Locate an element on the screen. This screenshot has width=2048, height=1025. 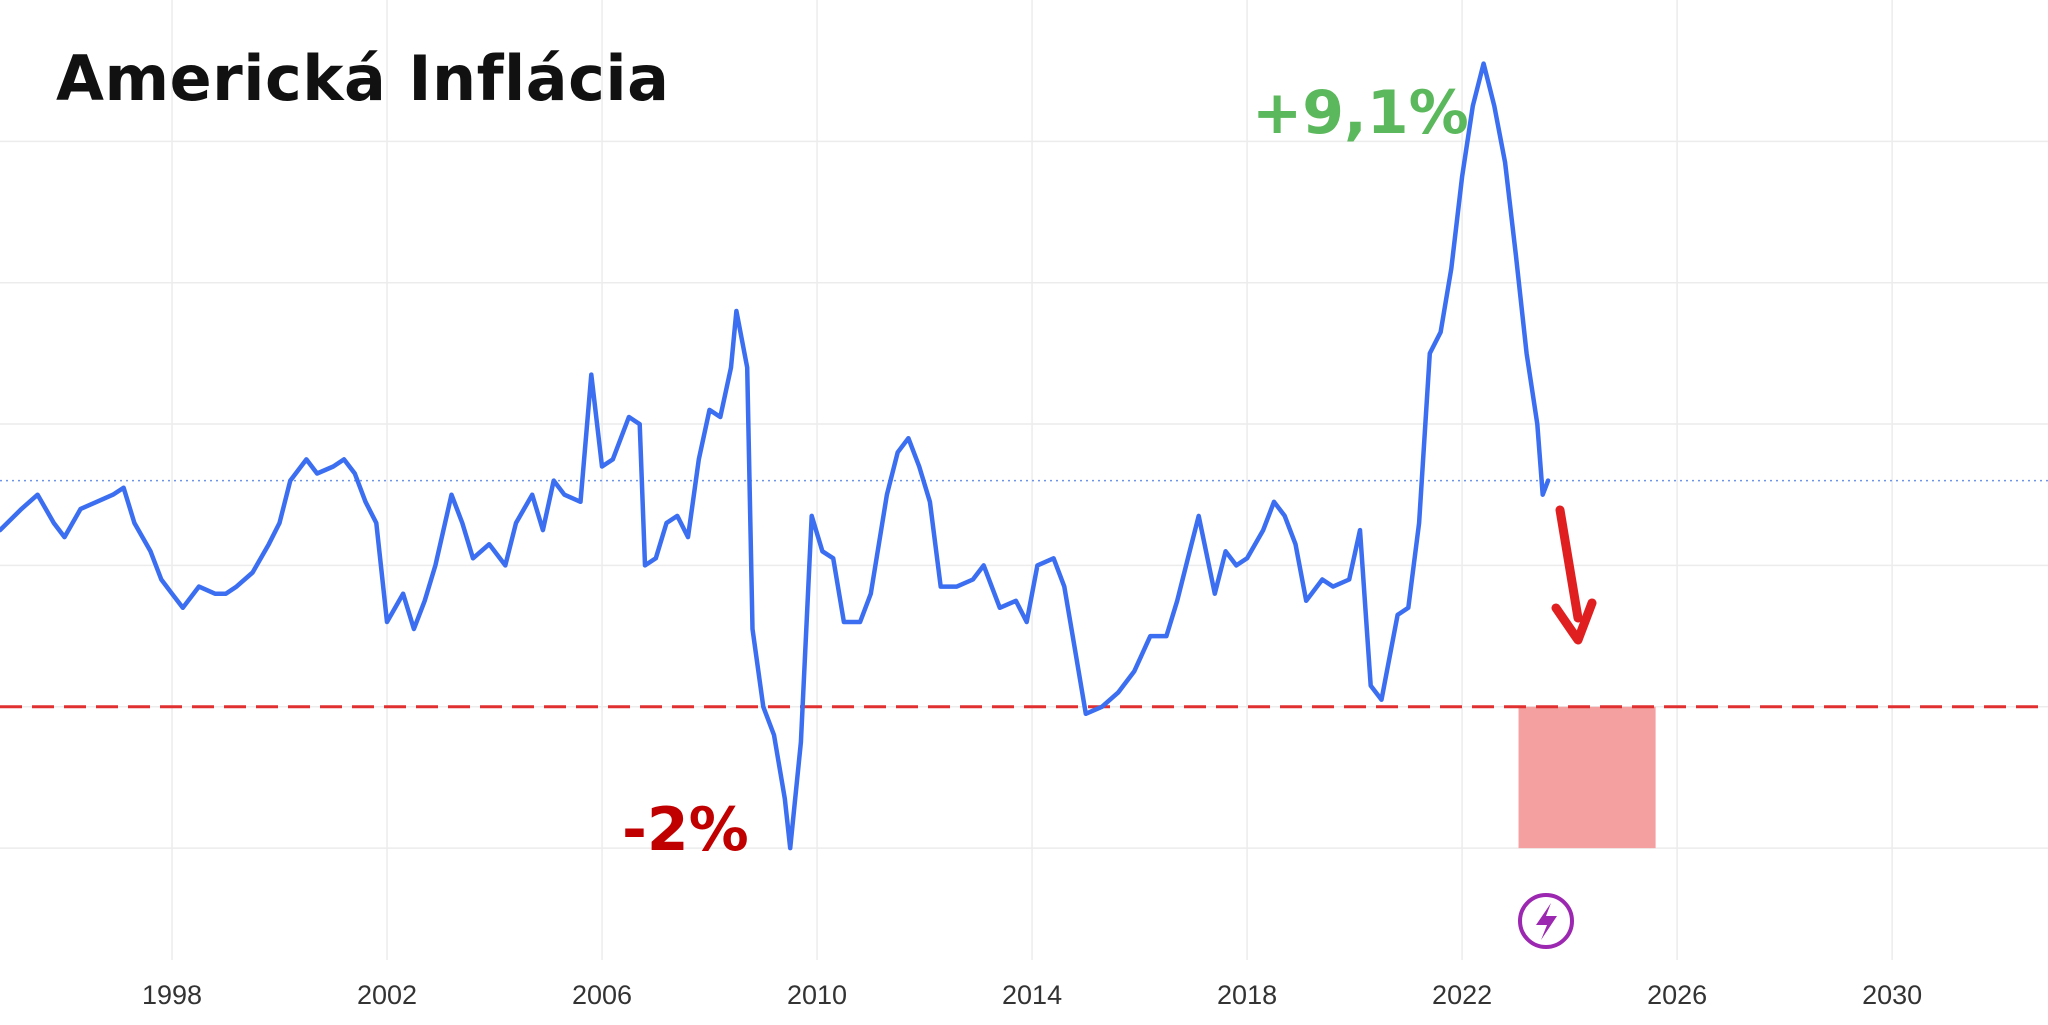
target-zone is located at coordinates (1587, 777).